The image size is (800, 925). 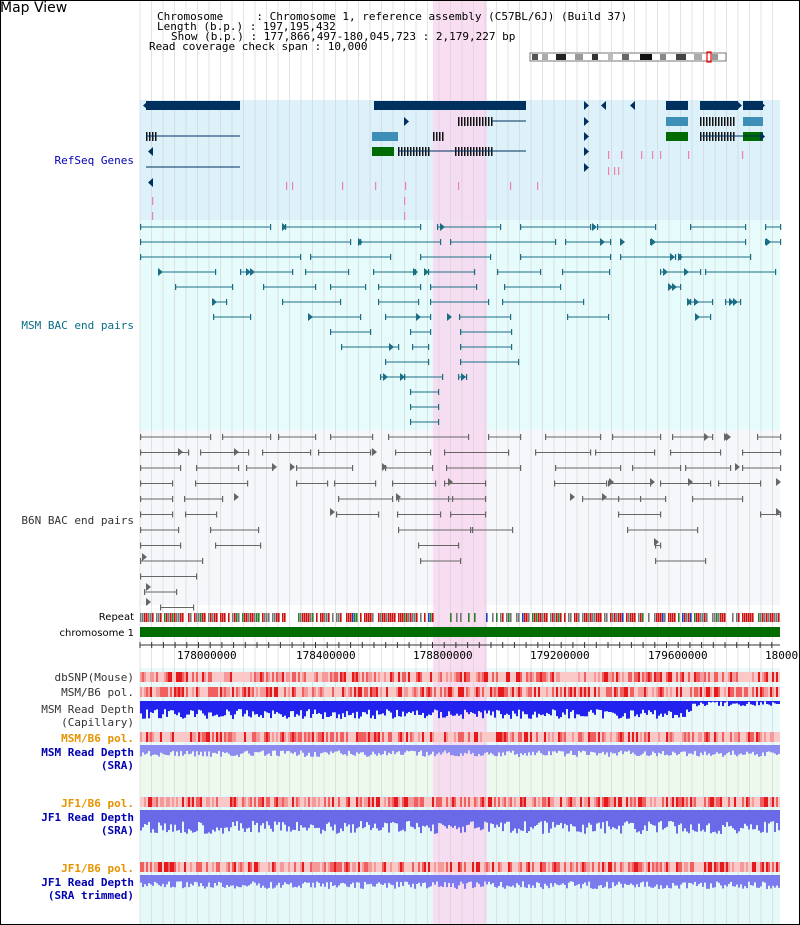 I want to click on track-label-b6n-bac: B6N BAC end pairs, so click(x=77, y=520).